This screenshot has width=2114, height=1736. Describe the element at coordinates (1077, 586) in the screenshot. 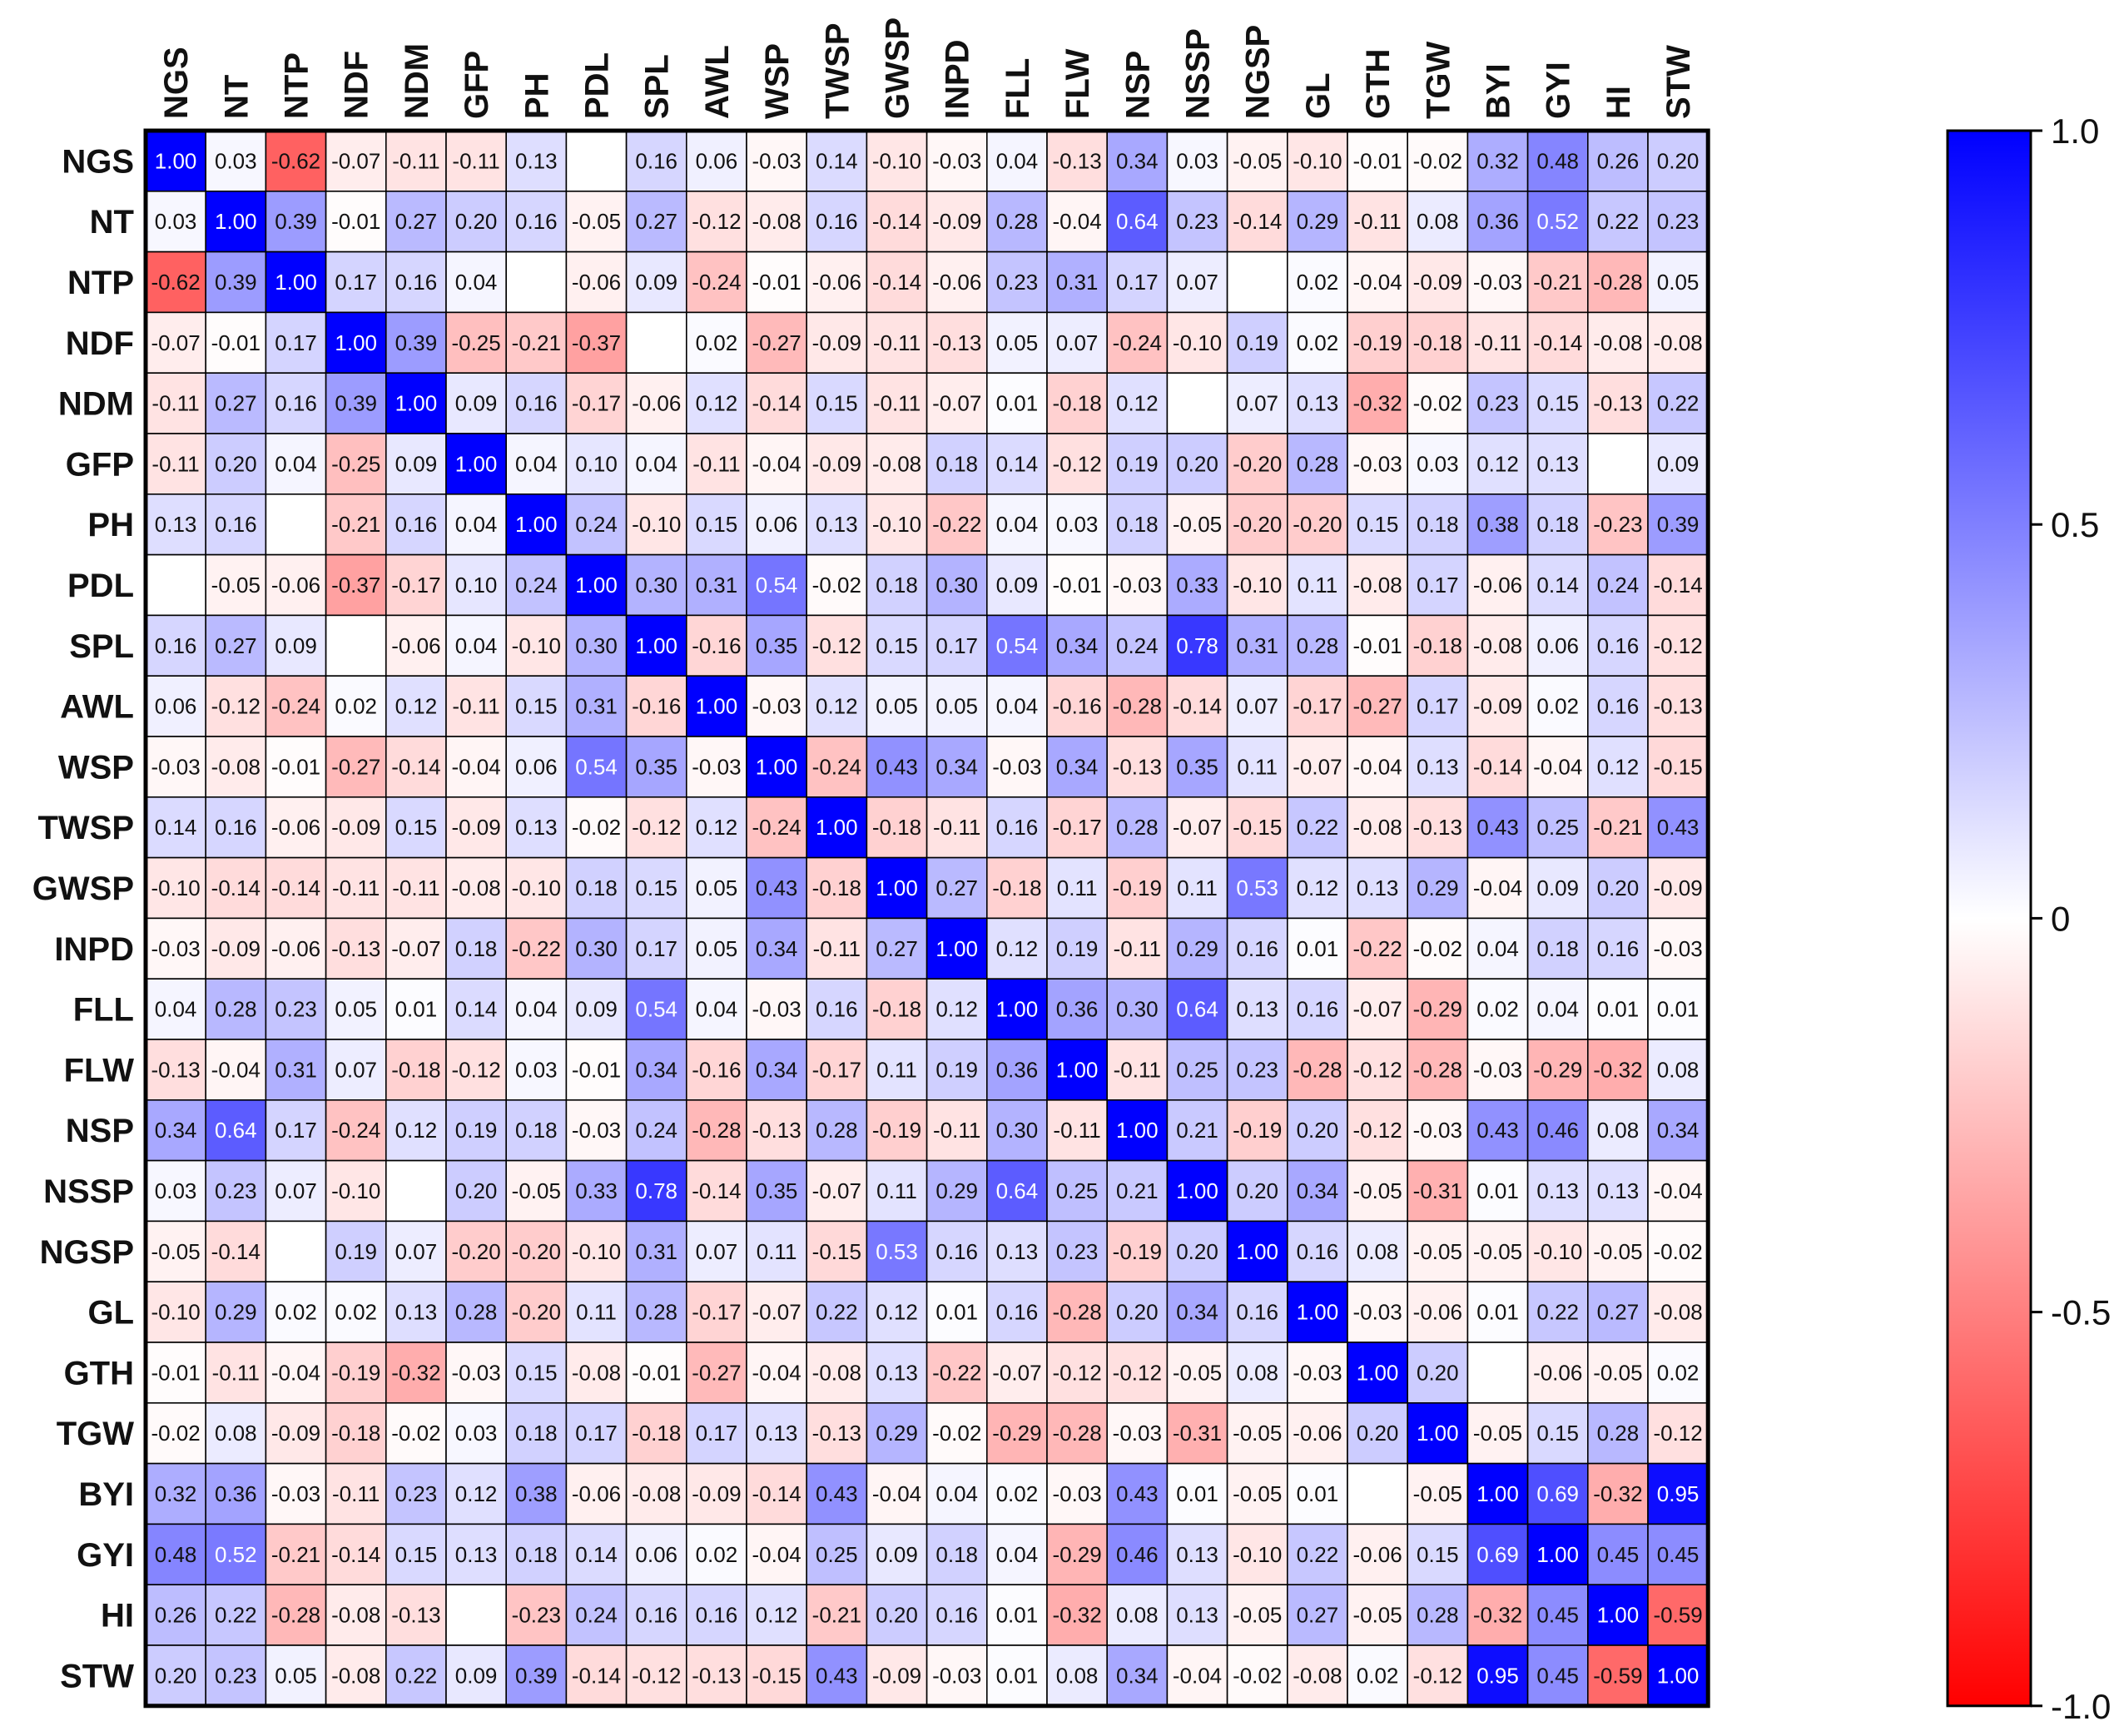

I see `cell-value-label: -0.01` at that location.